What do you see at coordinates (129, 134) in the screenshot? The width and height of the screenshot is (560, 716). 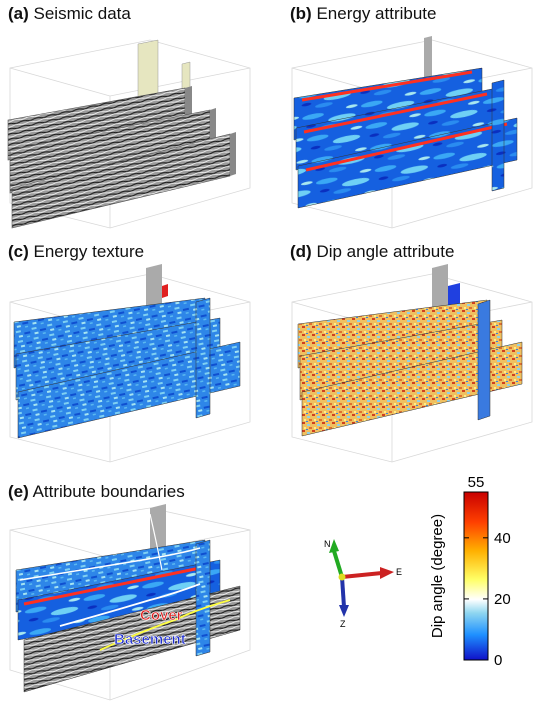 I see `panel-a-seismic-figure` at bounding box center [129, 134].